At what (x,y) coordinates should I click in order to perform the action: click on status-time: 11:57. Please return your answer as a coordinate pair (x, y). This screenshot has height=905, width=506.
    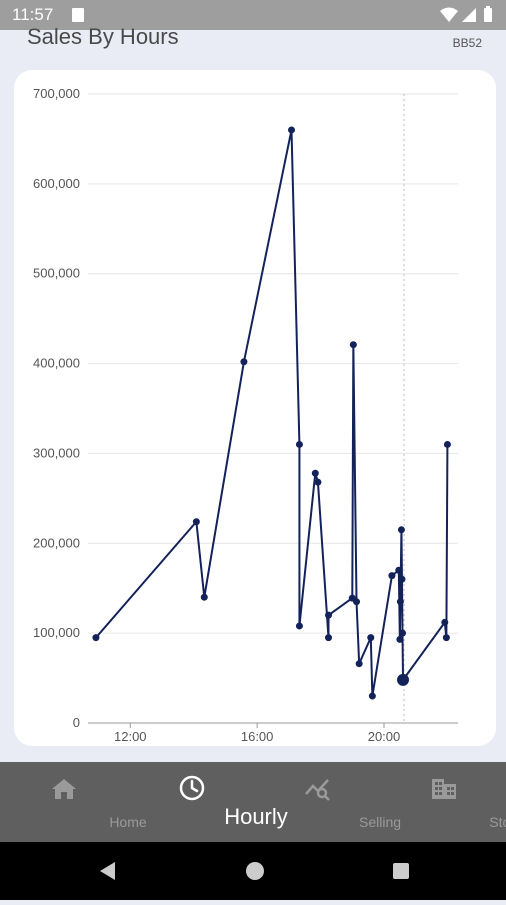
    Looking at the image, I should click on (33, 14).